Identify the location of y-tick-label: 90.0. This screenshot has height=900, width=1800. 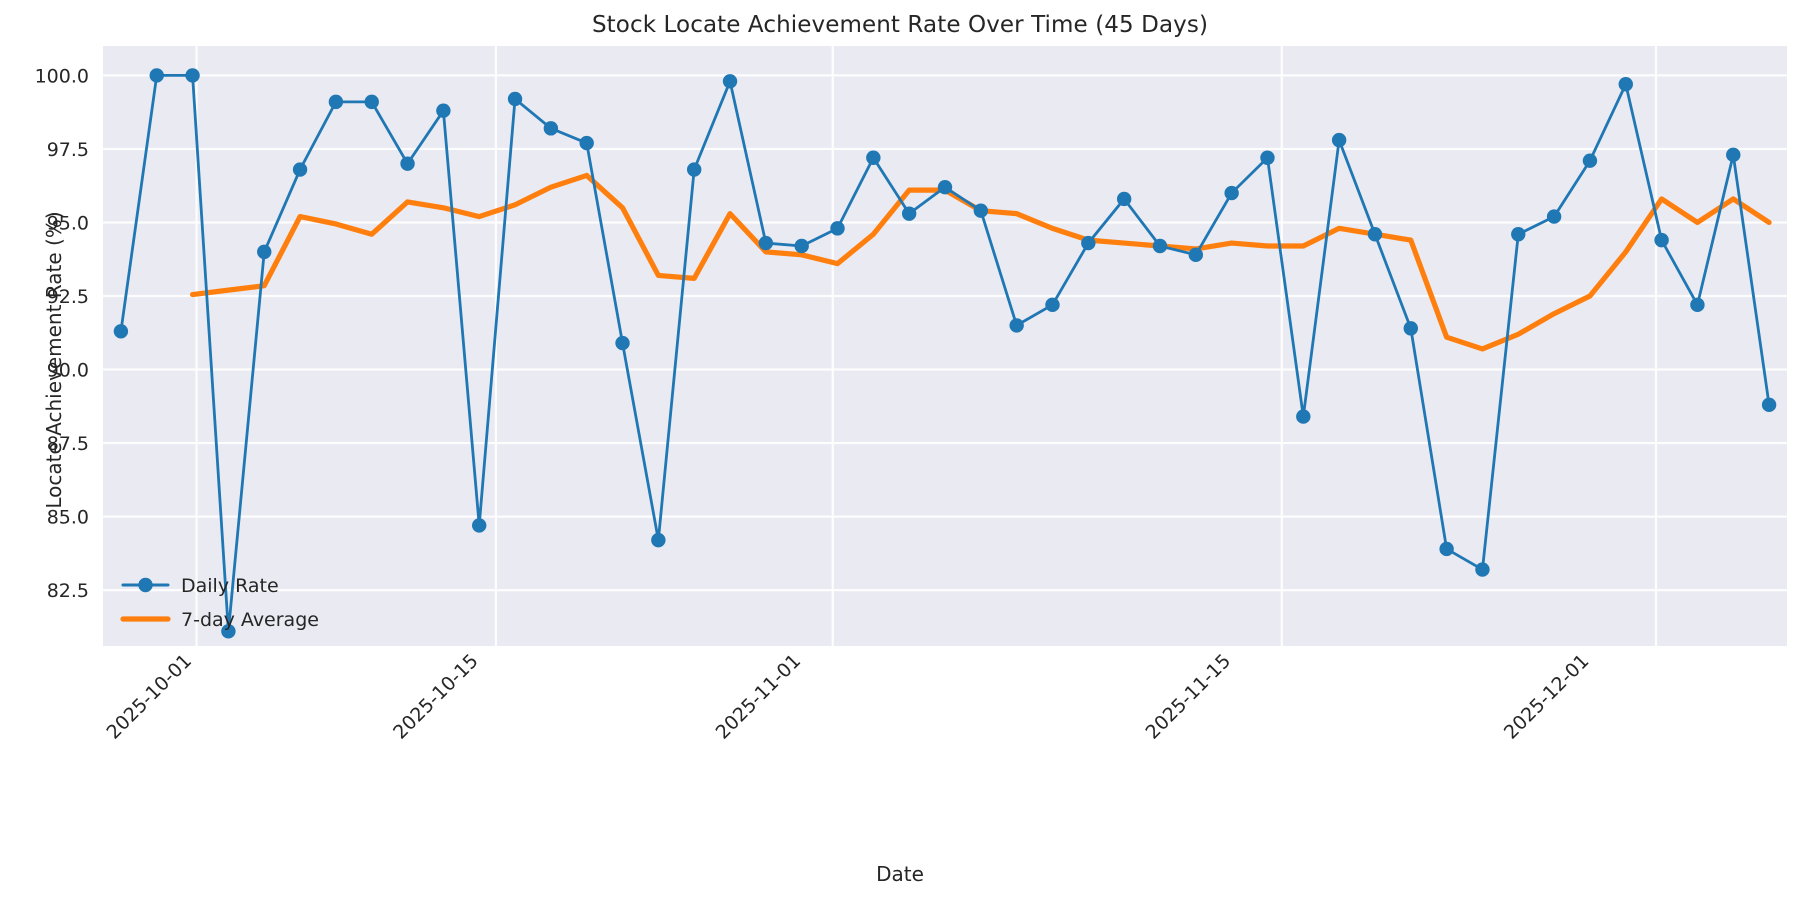
(68, 371).